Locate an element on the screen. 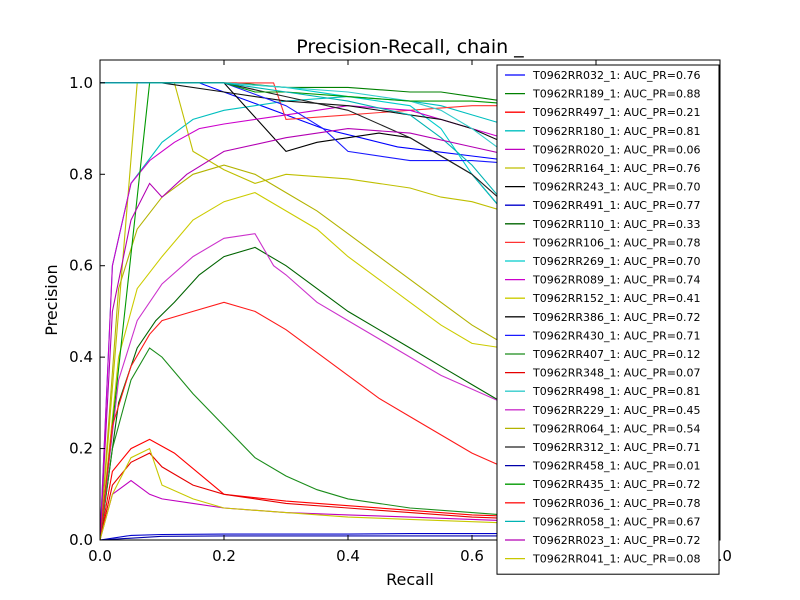 Image resolution: width=800 pixels, height=600 pixels. legend-entry-21: T0962RR458_1: AUC_PR=0.01 is located at coordinates (616, 466).